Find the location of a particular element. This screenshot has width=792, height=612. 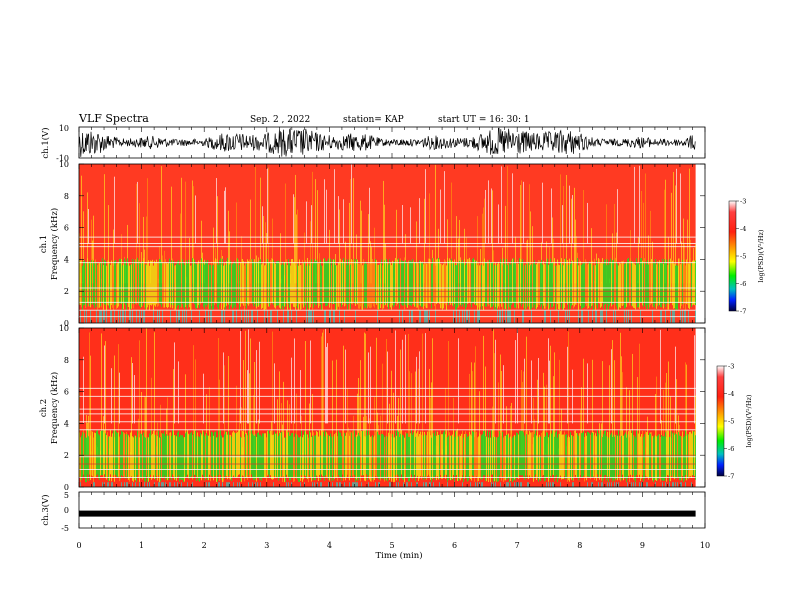

ch2-colorbar-label: log(PSD)(V²/Hz) is located at coordinates (749, 420).